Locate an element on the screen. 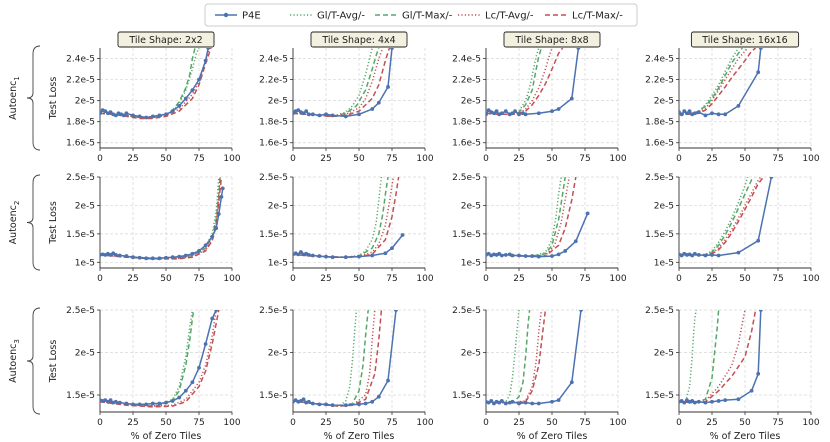 The height and width of the screenshot is (442, 830). legend-item-lc-t-avg: Lc/T-Avg/- is located at coordinates (496, 16).